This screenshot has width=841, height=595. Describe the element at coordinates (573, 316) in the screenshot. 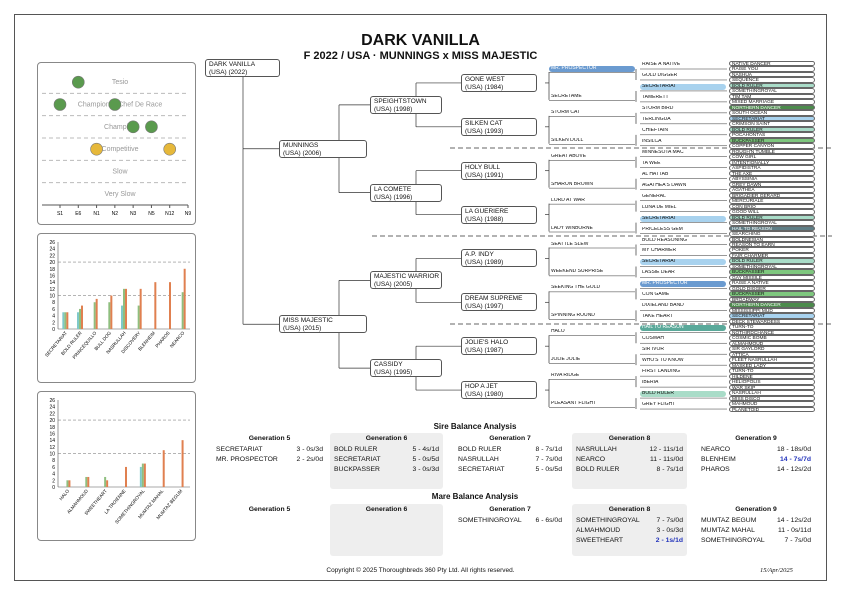

I see `pedigree-horse-g4: SPINNING ROUND` at that location.